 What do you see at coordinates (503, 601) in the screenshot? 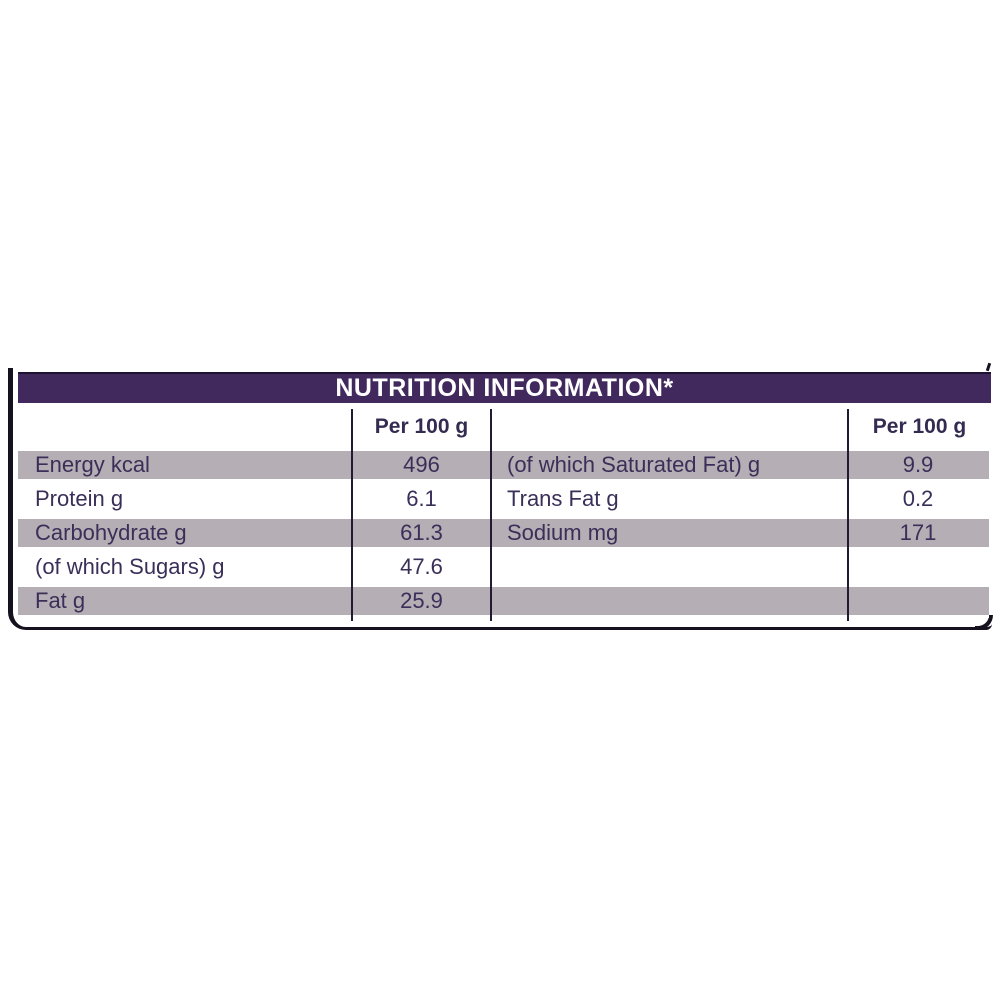
I see `table-row: Fat g 25.9` at bounding box center [503, 601].